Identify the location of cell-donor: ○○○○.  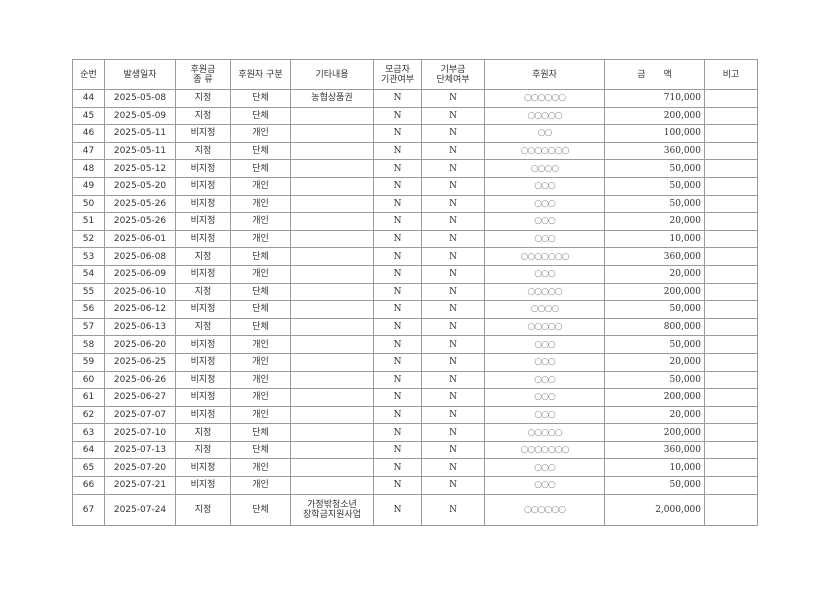
(544, 168).